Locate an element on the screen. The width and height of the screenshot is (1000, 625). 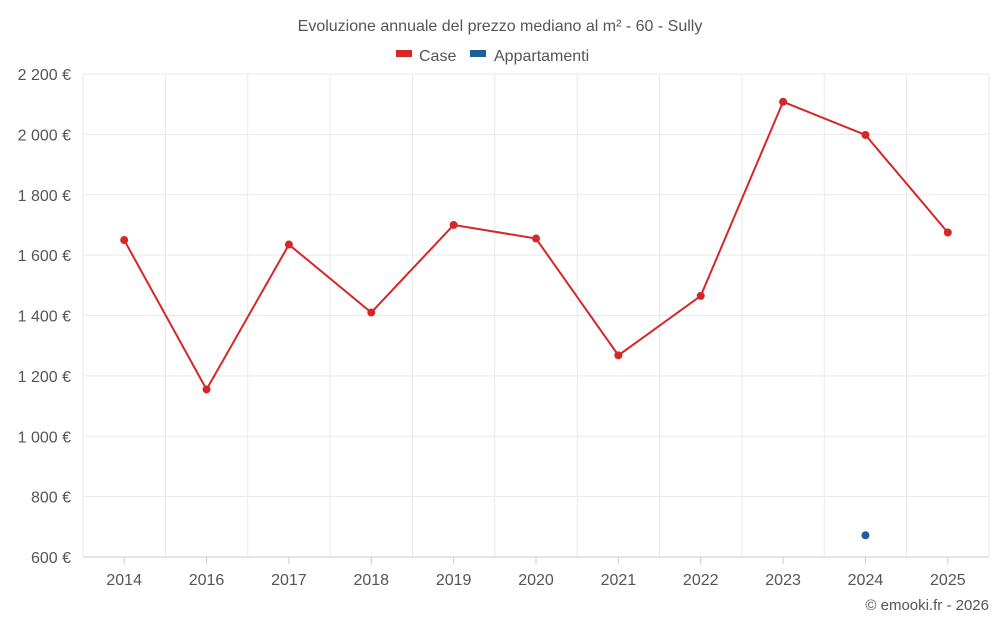
legend-label-appartamenti: Appartamenti is located at coordinates (541, 56).